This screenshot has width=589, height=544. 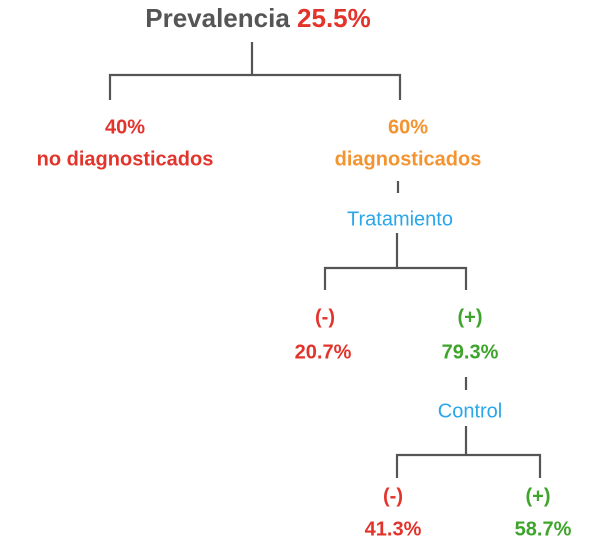 What do you see at coordinates (400, 219) in the screenshot?
I see `node-label: Tratamiento` at bounding box center [400, 219].